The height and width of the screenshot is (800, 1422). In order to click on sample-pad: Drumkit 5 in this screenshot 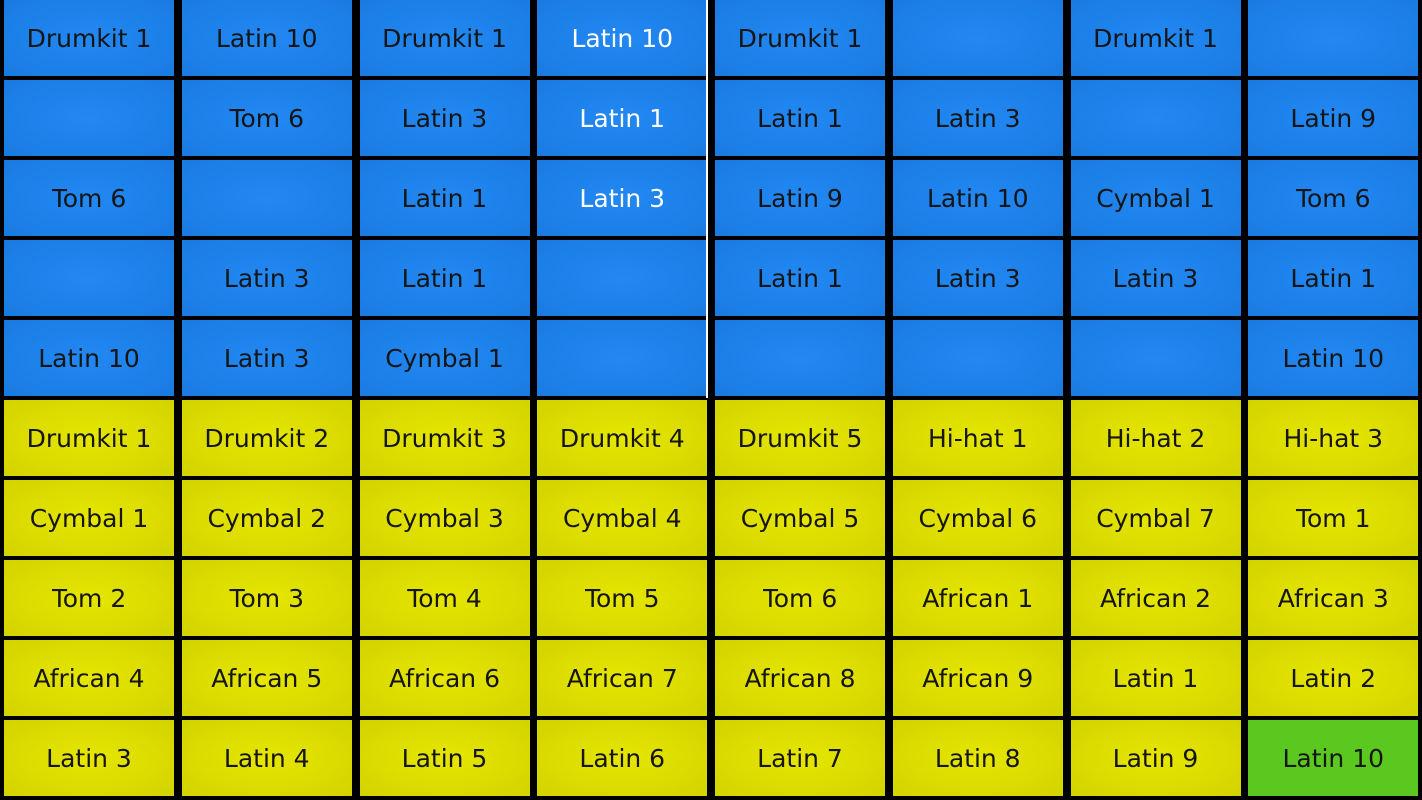, I will do `click(800, 438)`.